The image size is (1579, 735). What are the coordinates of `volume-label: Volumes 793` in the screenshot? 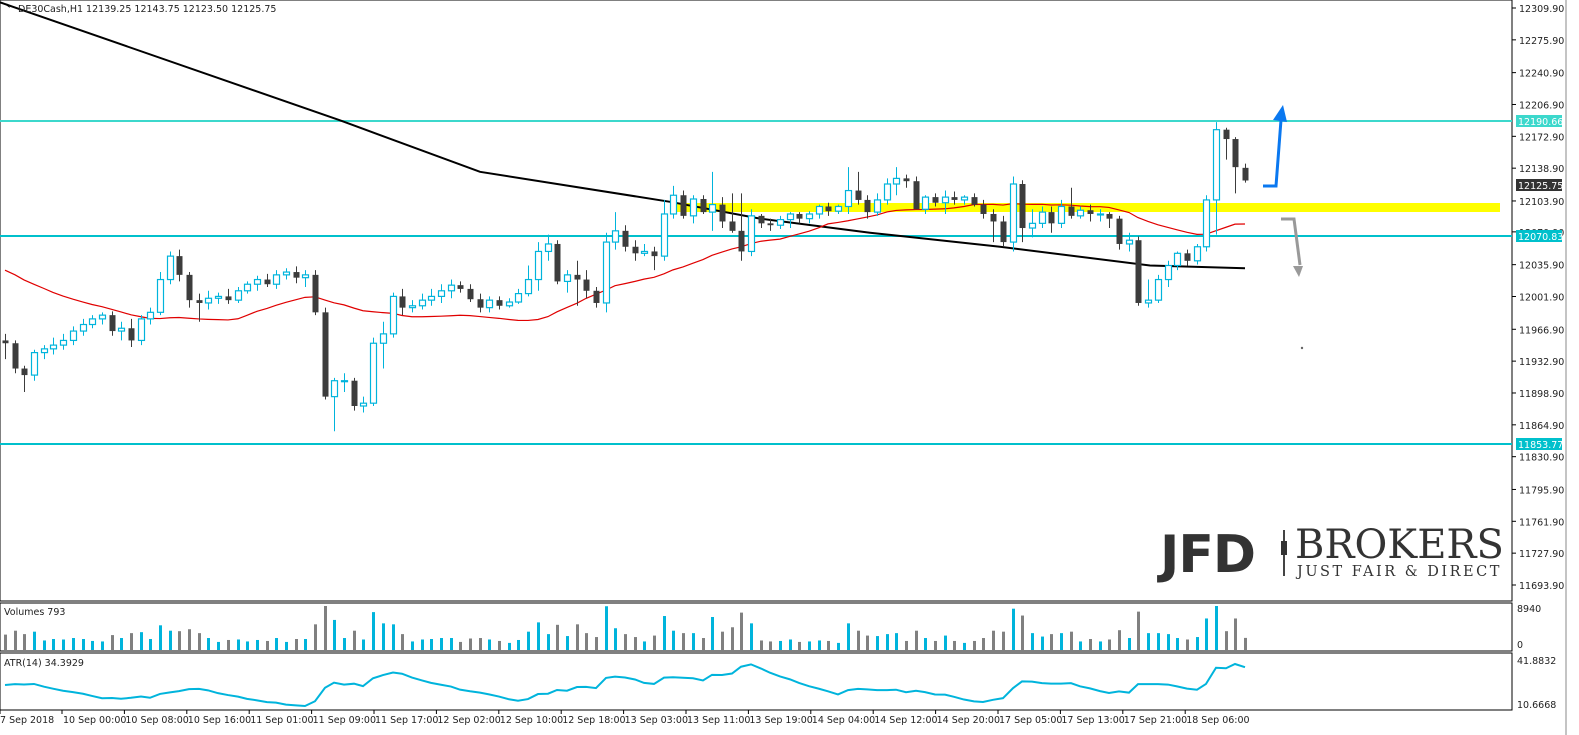 It's located at (34, 612).